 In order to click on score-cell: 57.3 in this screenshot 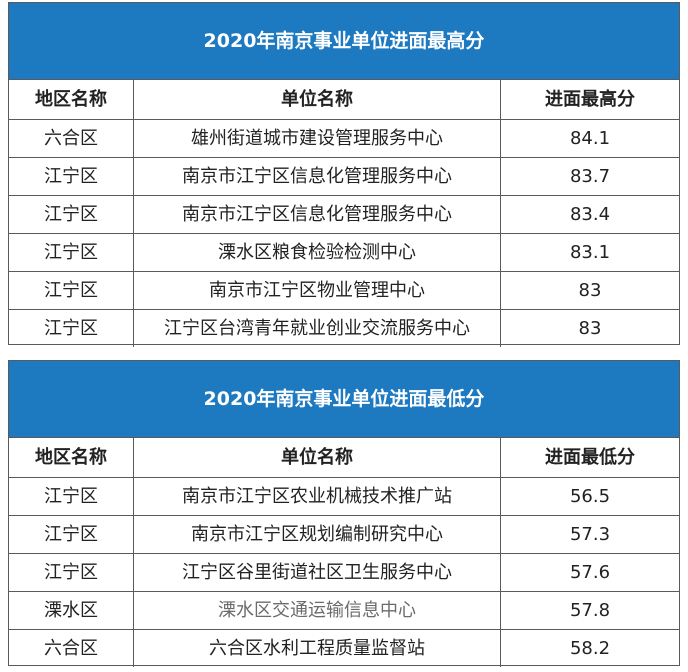, I will do `click(590, 534)`.